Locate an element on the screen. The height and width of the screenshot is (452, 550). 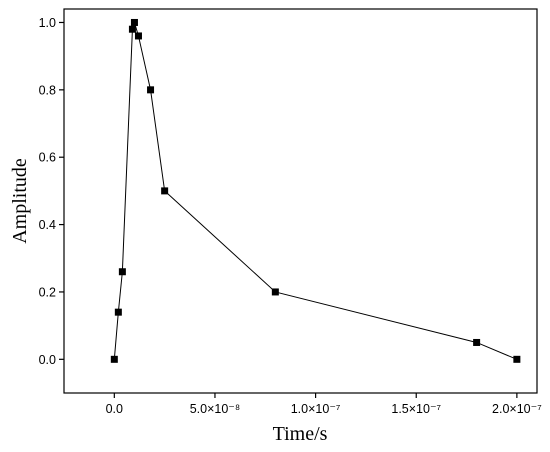
x-tick-label: 1.5×10⁻⁷ is located at coordinates (416, 409).